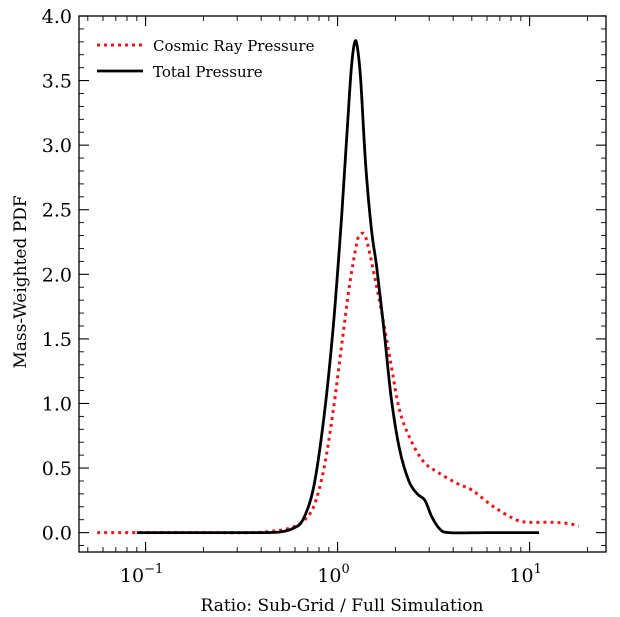 The height and width of the screenshot is (617, 620). Describe the element at coordinates (57, 340) in the screenshot. I see `y-tick-label: 1.5` at that location.